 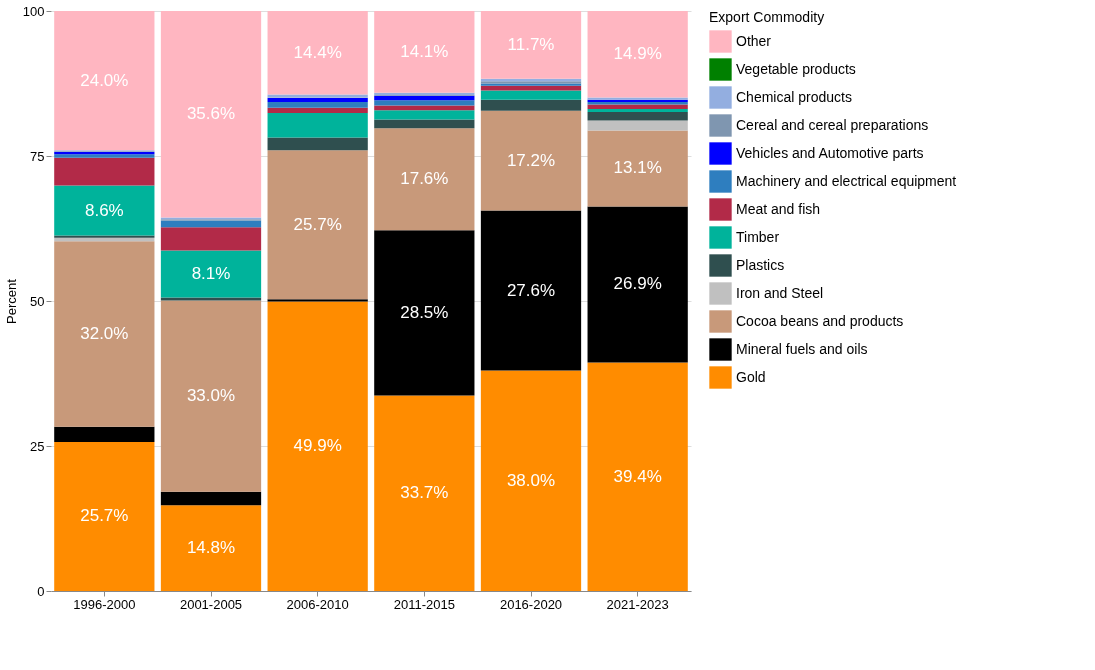 I want to click on data-label: 38.0%, so click(x=531, y=480).